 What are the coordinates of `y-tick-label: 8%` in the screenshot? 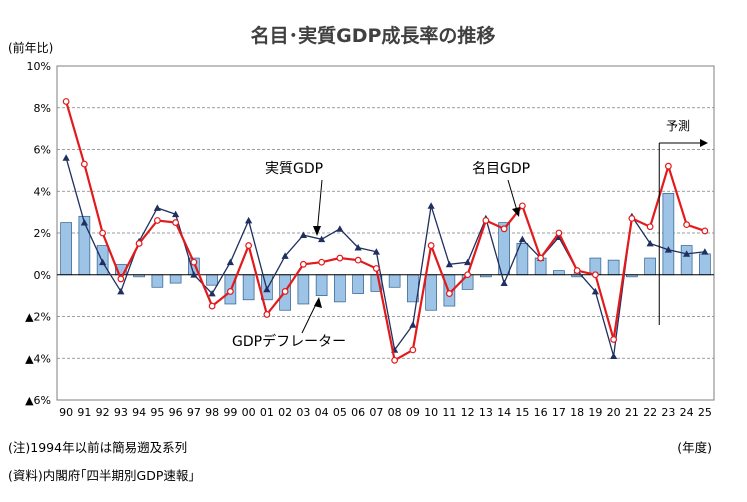 It's located at (42, 108).